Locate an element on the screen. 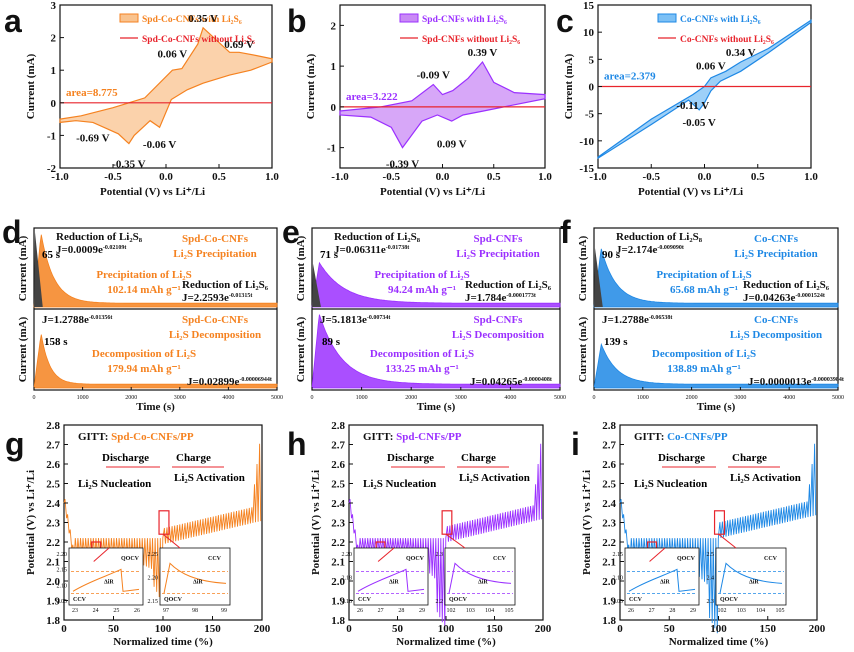 This screenshot has height=652, width=854. inset-label-3: CCV is located at coordinates (80, 600).